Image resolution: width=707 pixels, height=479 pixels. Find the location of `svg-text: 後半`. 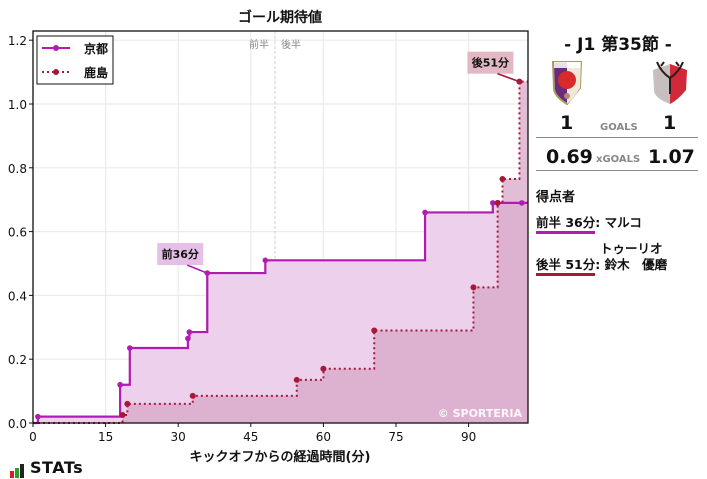

svg-text: 後半 is located at coordinates (291, 44).